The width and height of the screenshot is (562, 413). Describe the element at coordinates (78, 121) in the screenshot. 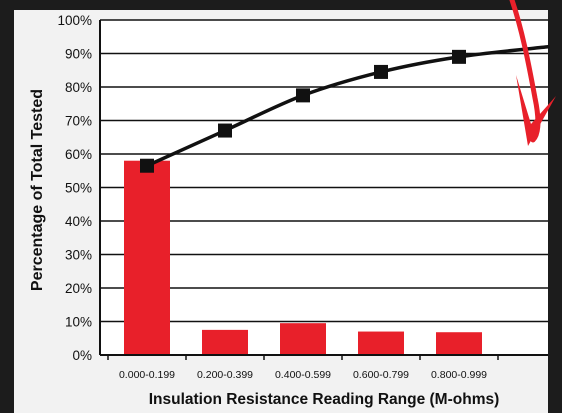

I see `y-tick-label: 70%` at that location.